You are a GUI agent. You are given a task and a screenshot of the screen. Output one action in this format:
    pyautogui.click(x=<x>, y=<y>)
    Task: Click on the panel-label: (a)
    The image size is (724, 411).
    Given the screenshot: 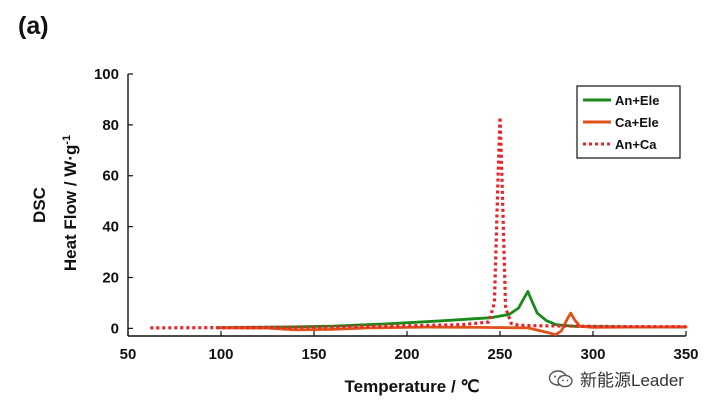 What is the action you would take?
    pyautogui.click(x=33, y=26)
    